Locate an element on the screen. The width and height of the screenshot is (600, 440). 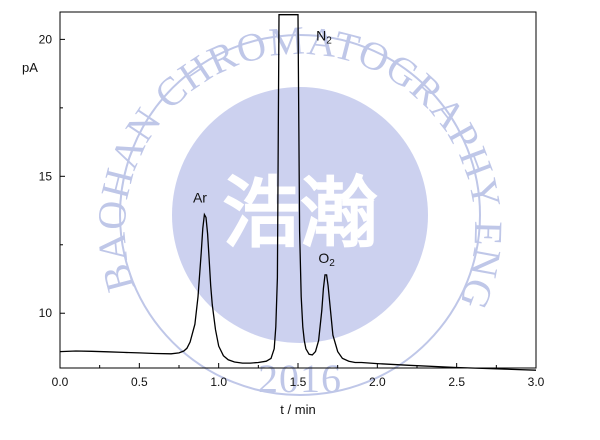
peak-label-ar: Ar is located at coordinates (200, 198).